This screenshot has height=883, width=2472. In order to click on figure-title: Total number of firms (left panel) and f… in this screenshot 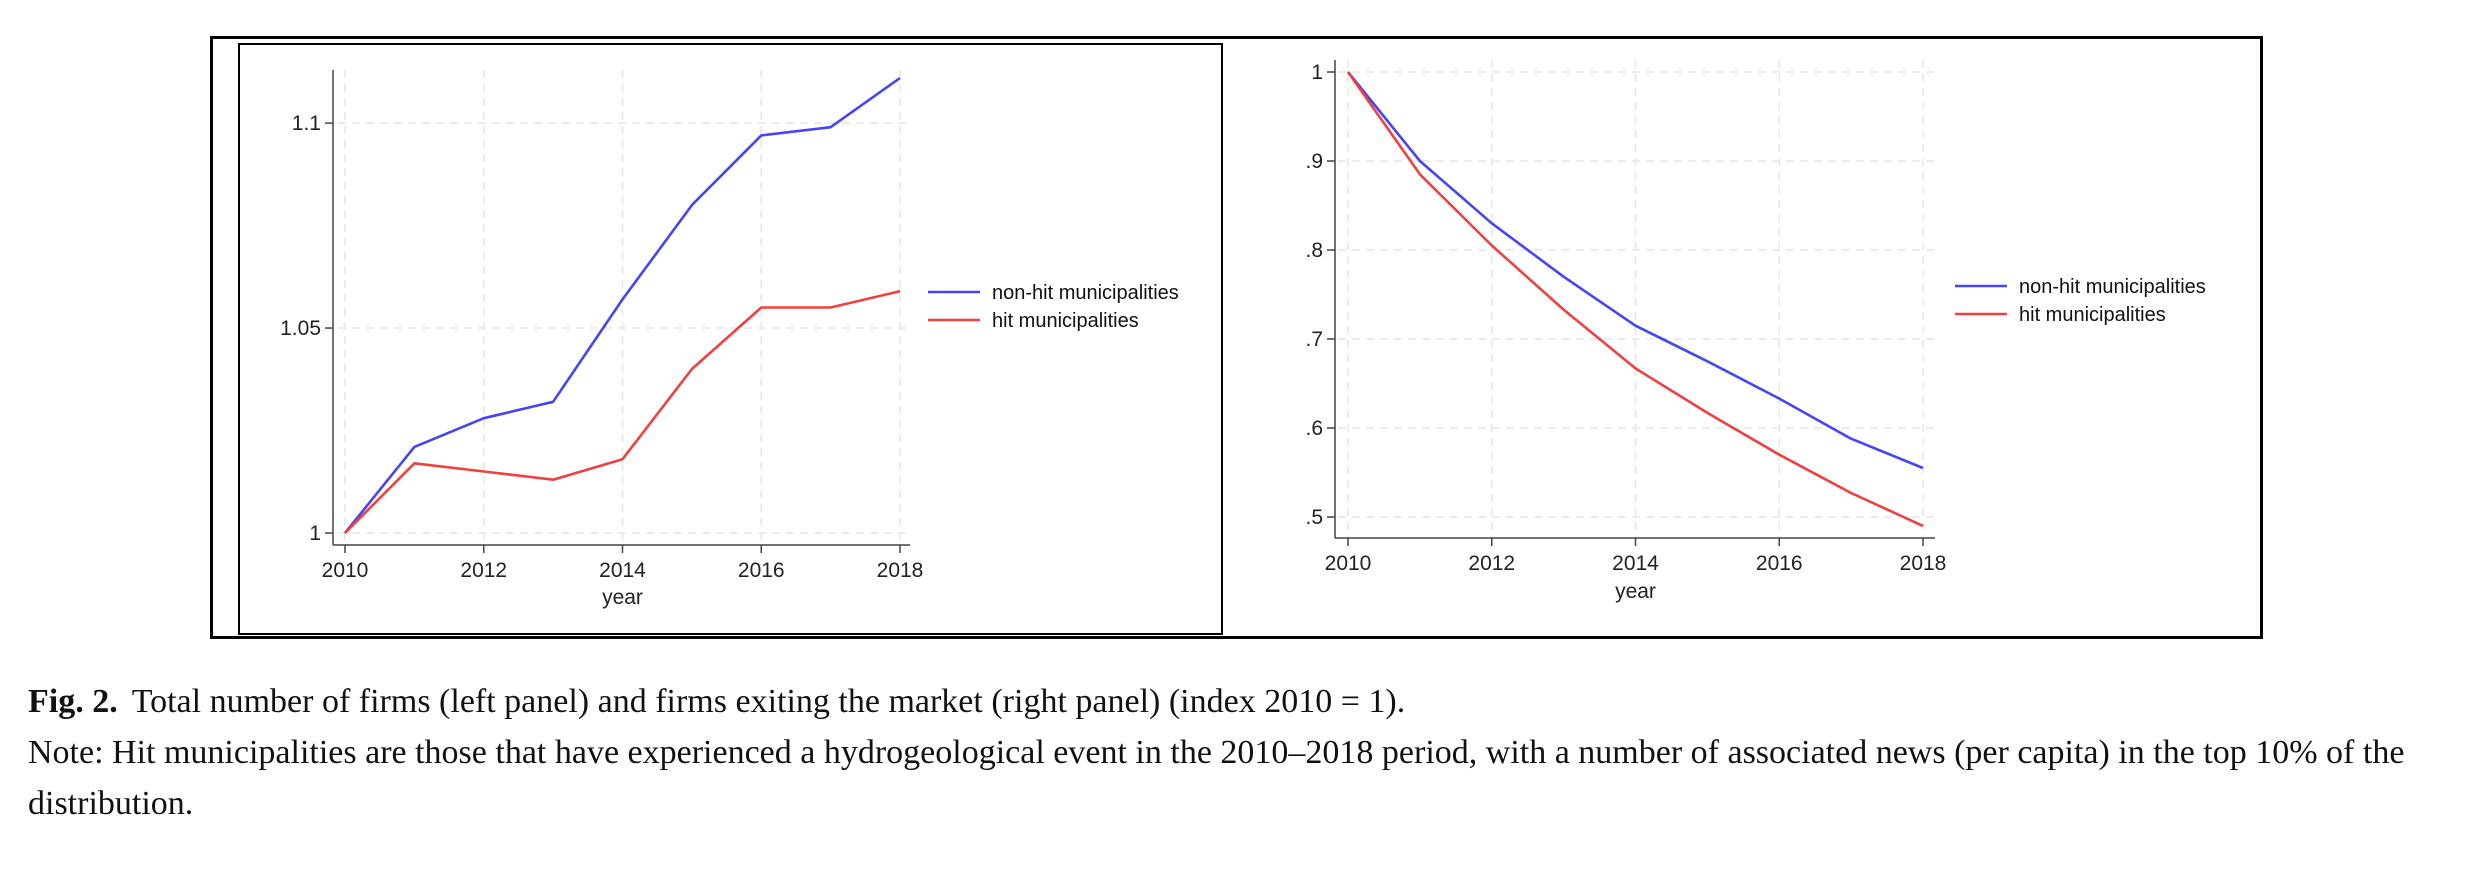, I will do `click(768, 701)`.